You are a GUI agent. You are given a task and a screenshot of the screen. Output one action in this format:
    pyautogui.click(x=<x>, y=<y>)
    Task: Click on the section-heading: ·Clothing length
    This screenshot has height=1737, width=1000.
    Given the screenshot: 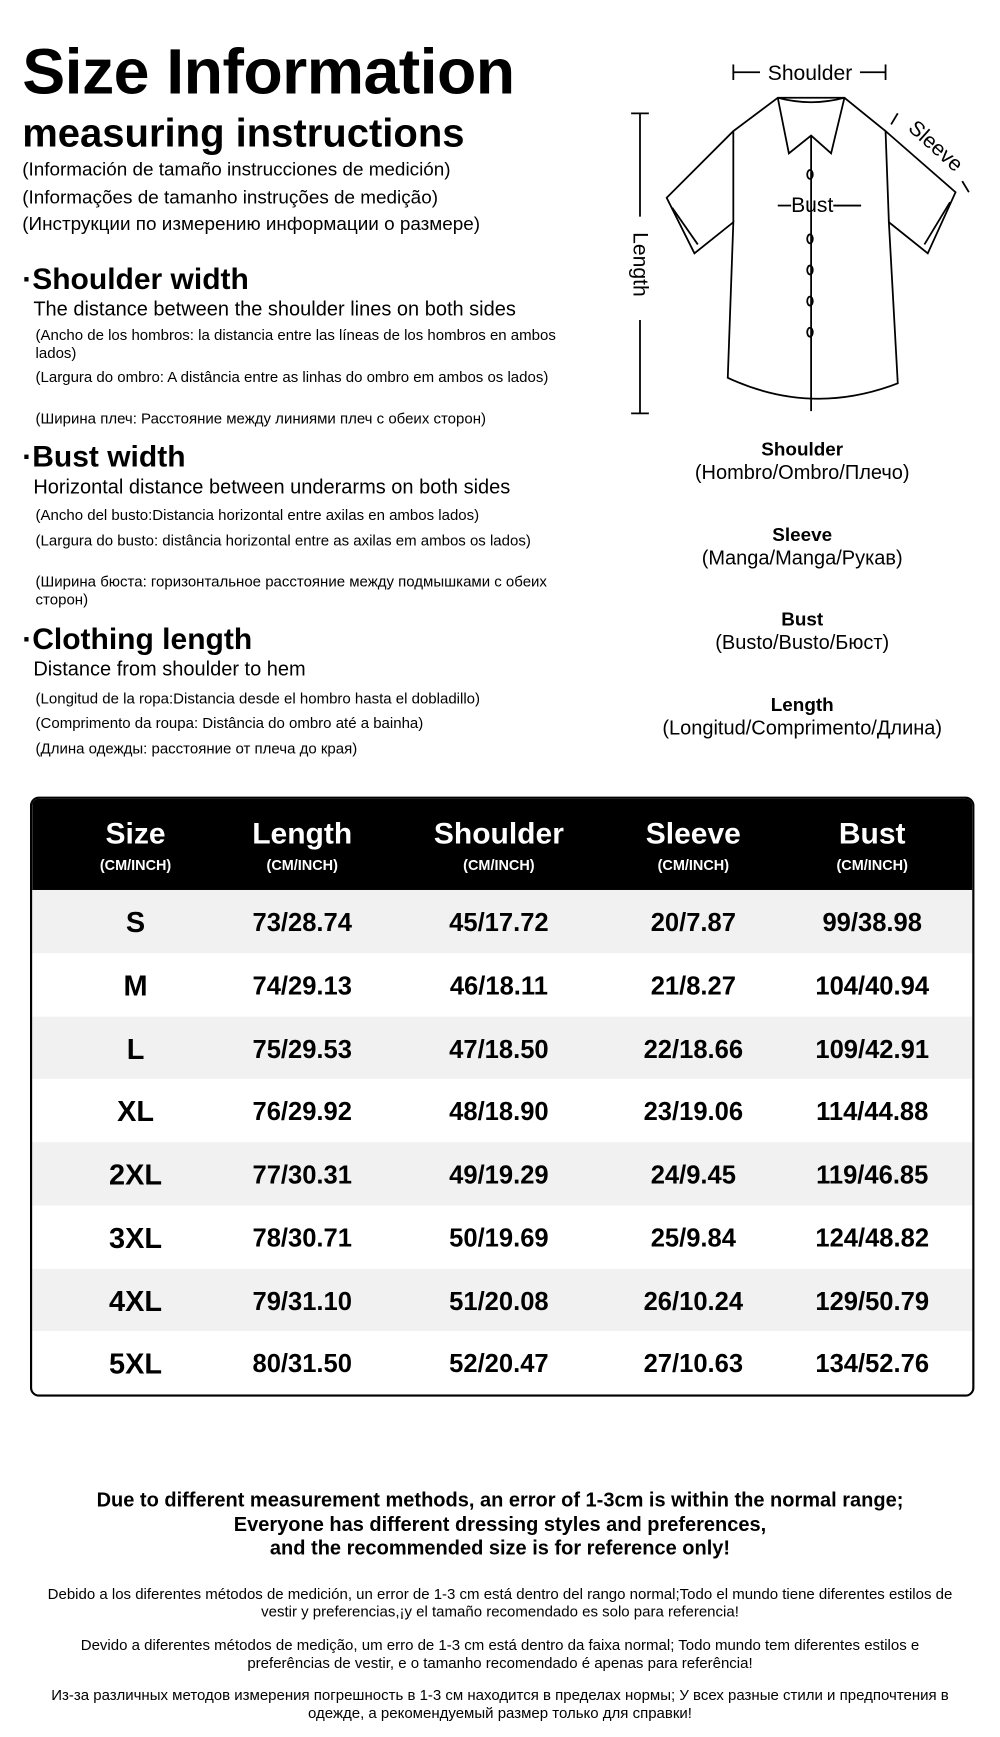 What is the action you would take?
    pyautogui.click(x=137, y=639)
    